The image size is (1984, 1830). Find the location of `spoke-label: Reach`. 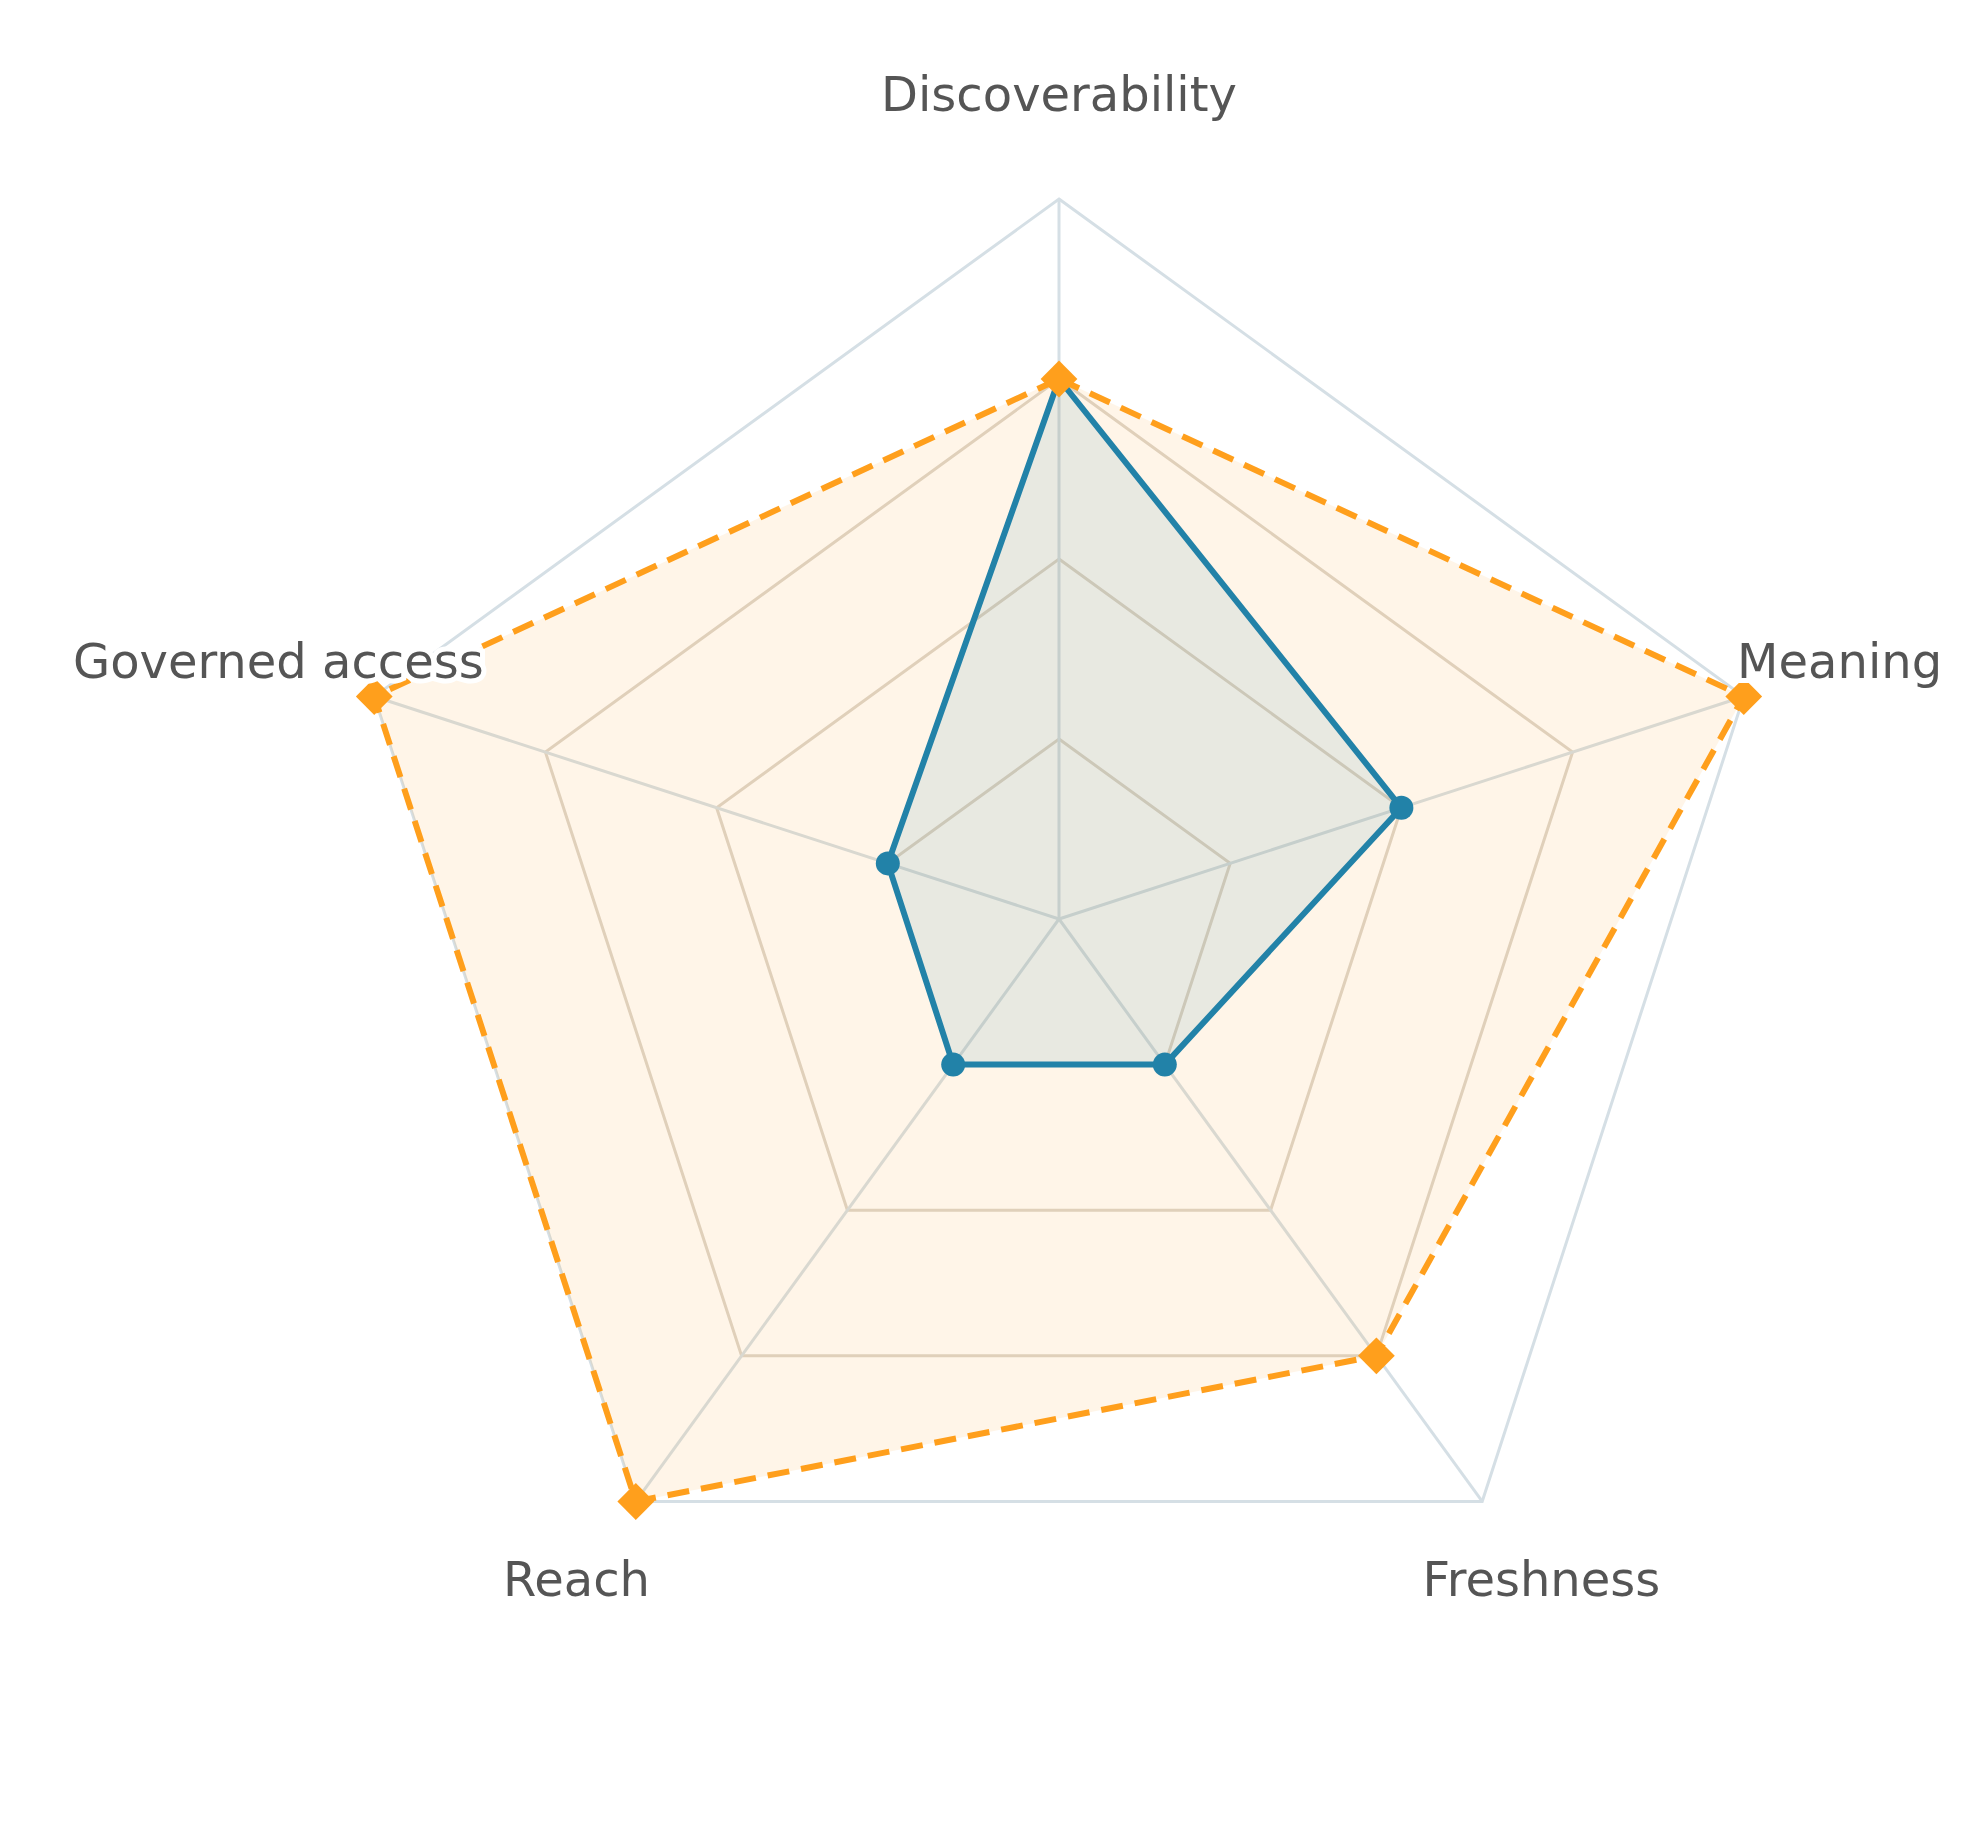

spoke-label: Reach is located at coordinates (577, 1579).